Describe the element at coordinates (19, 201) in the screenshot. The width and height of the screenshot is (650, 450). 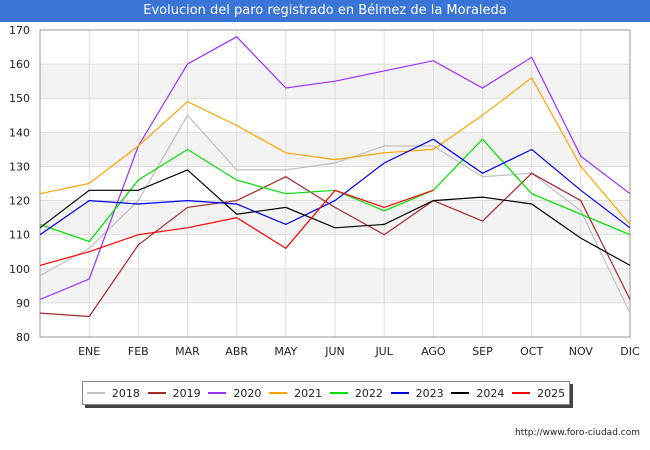
I see `y-tick-label: 120` at that location.